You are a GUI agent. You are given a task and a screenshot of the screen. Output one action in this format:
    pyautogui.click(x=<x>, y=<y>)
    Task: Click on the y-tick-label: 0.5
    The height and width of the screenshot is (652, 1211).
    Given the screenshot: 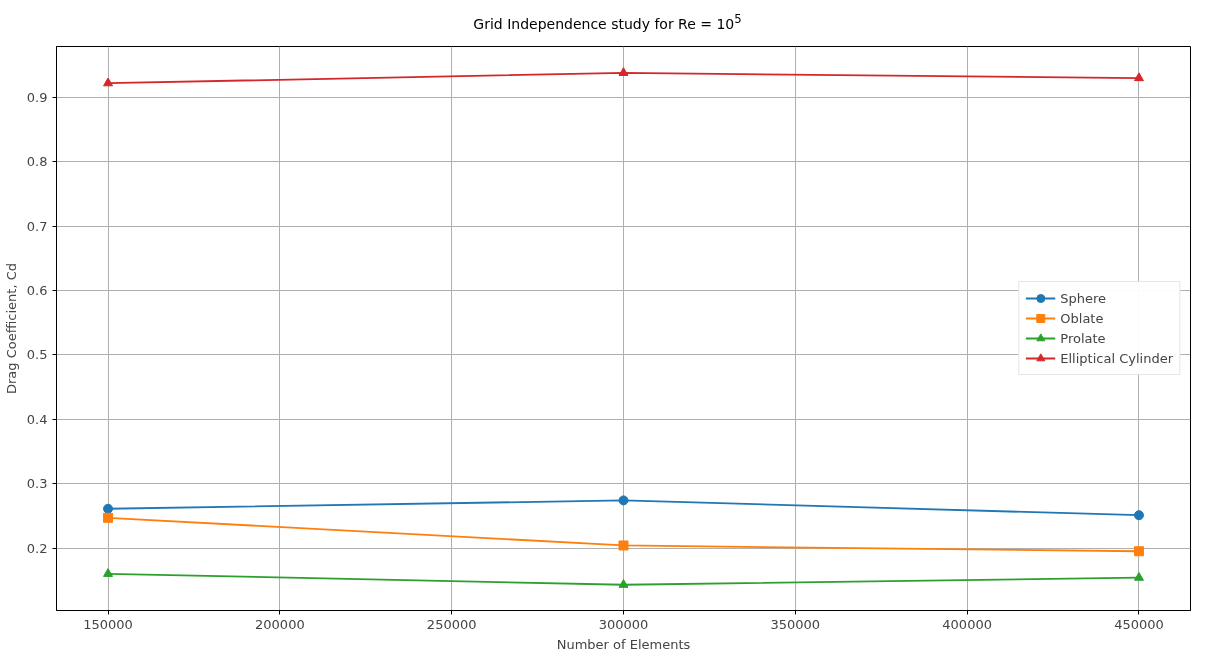 What is the action you would take?
    pyautogui.click(x=37, y=355)
    